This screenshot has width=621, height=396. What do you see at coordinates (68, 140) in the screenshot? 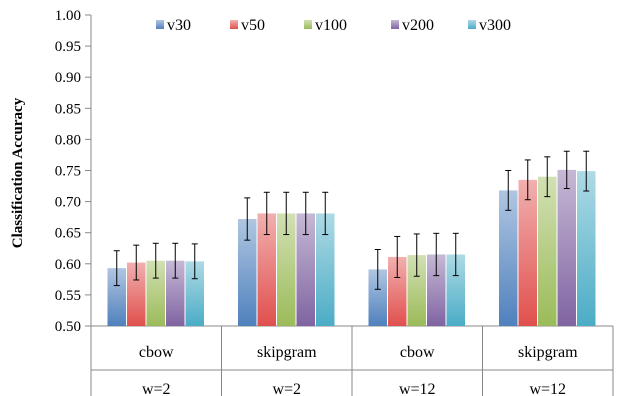
I see `y-tick-label: 0.80` at bounding box center [68, 140].